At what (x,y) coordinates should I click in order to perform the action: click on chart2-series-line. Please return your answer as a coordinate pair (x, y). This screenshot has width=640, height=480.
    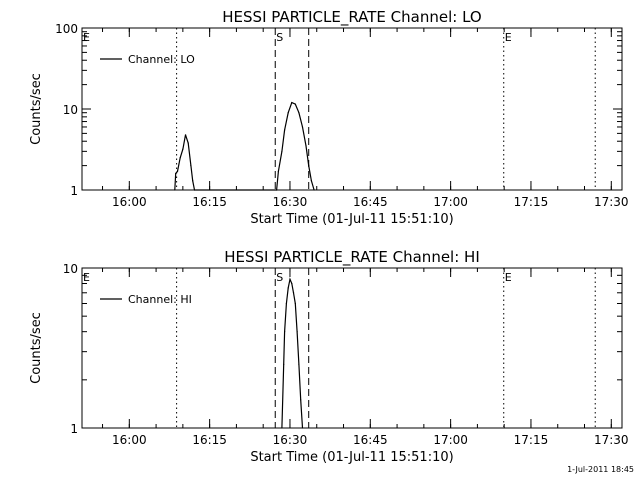
    Looking at the image, I should click on (292, 353).